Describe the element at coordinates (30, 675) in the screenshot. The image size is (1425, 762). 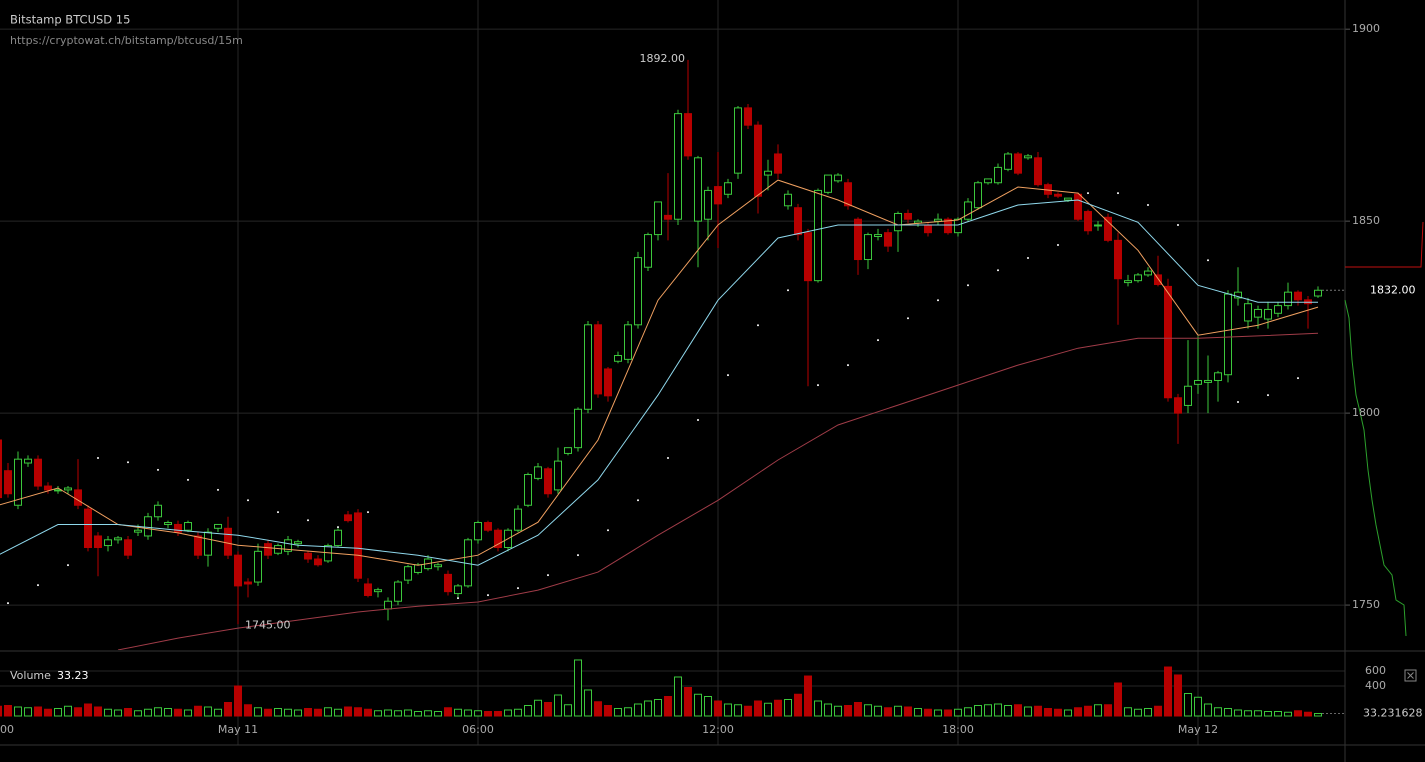
I see `volume-title: Volume` at that location.